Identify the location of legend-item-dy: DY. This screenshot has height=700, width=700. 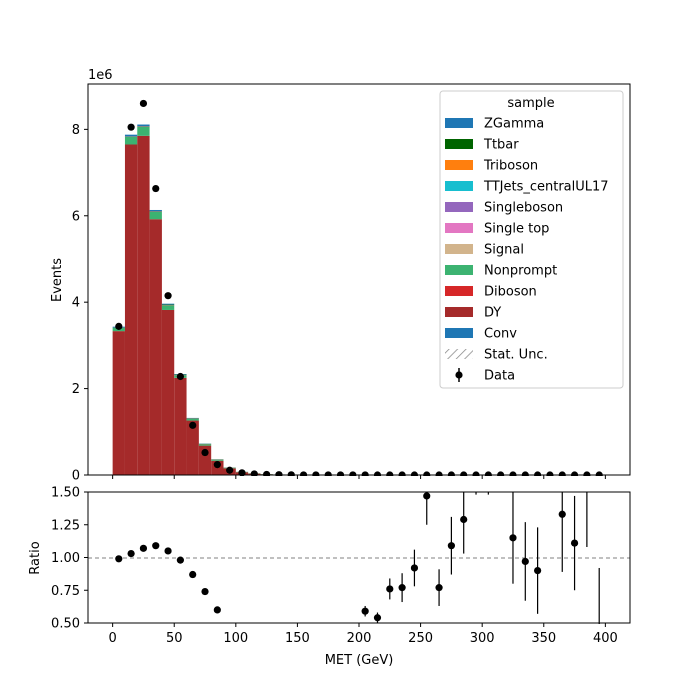
(473, 313).